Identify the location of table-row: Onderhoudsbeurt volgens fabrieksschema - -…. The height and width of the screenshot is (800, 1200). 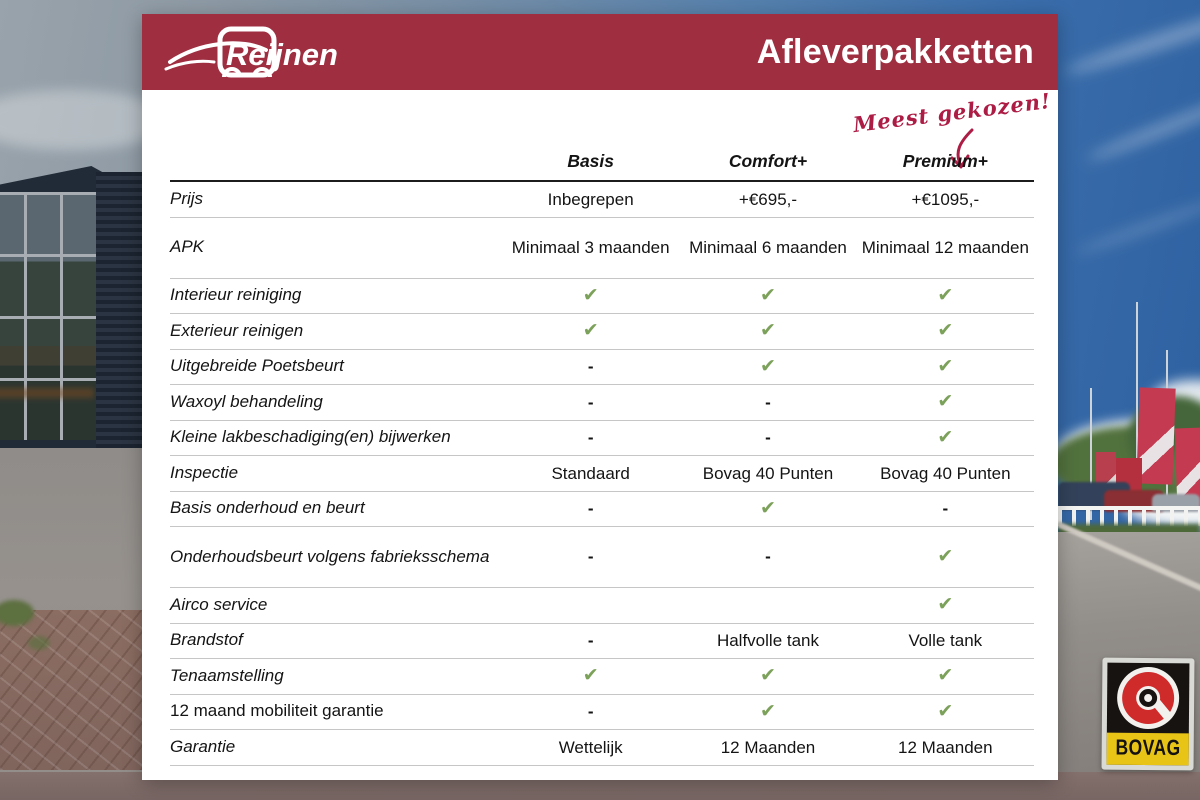
(602, 557).